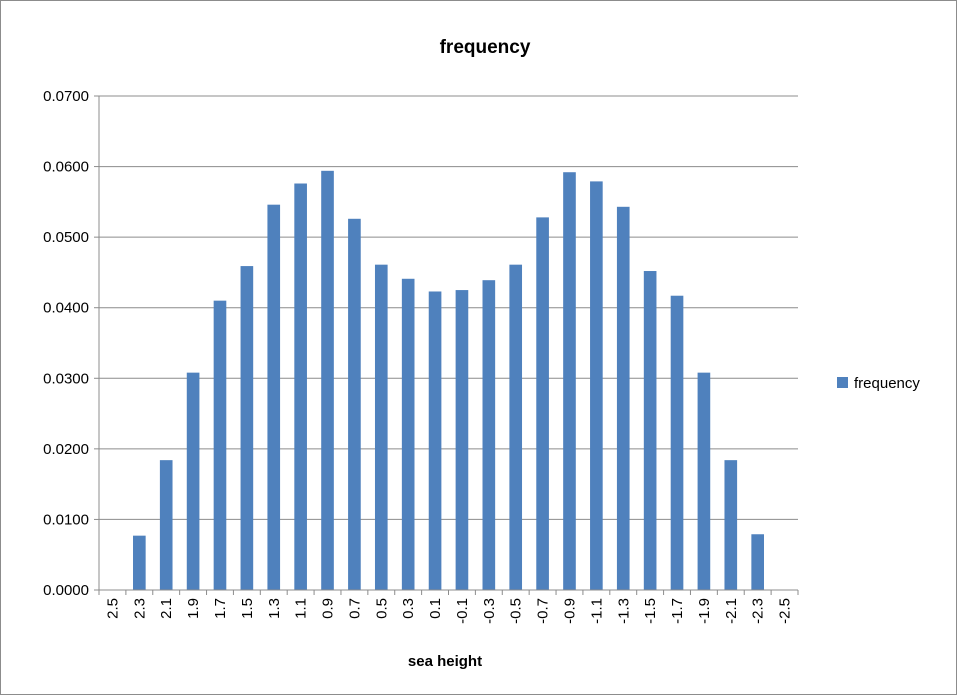  I want to click on bar--0.3, so click(489, 435).